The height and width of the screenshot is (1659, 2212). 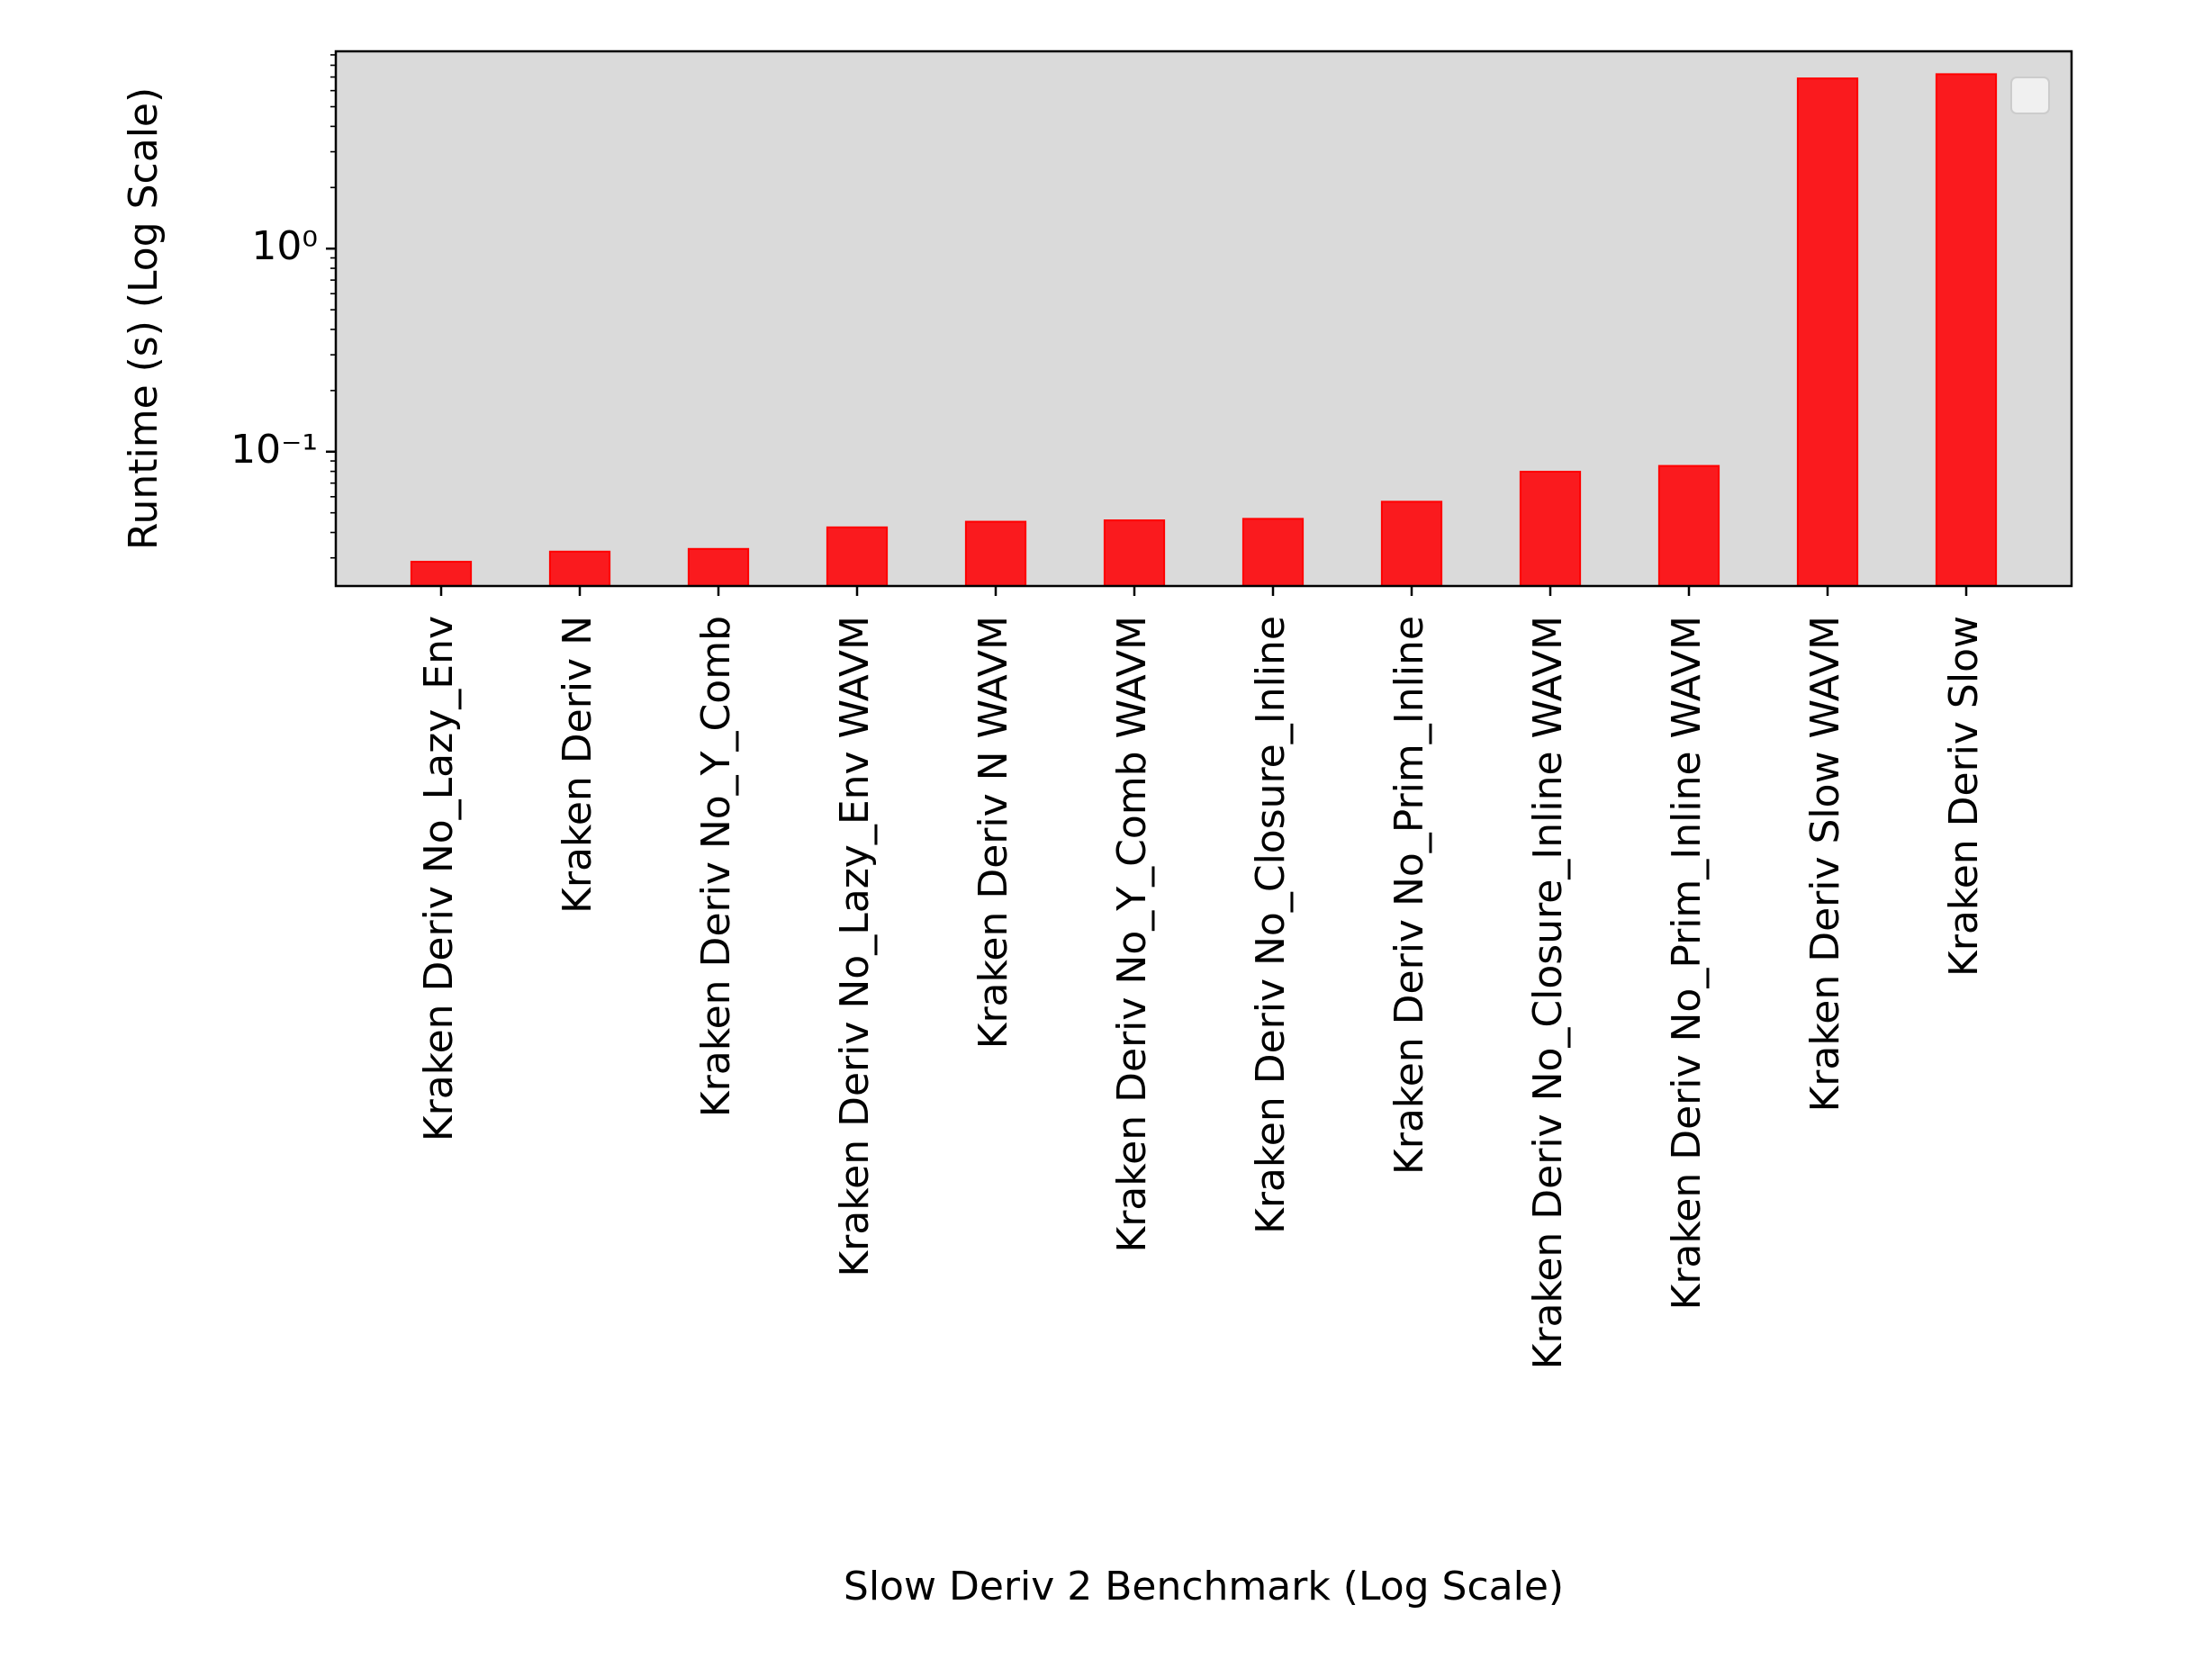 What do you see at coordinates (284, 246) in the screenshot?
I see `y-tick-label: 10⁰` at bounding box center [284, 246].